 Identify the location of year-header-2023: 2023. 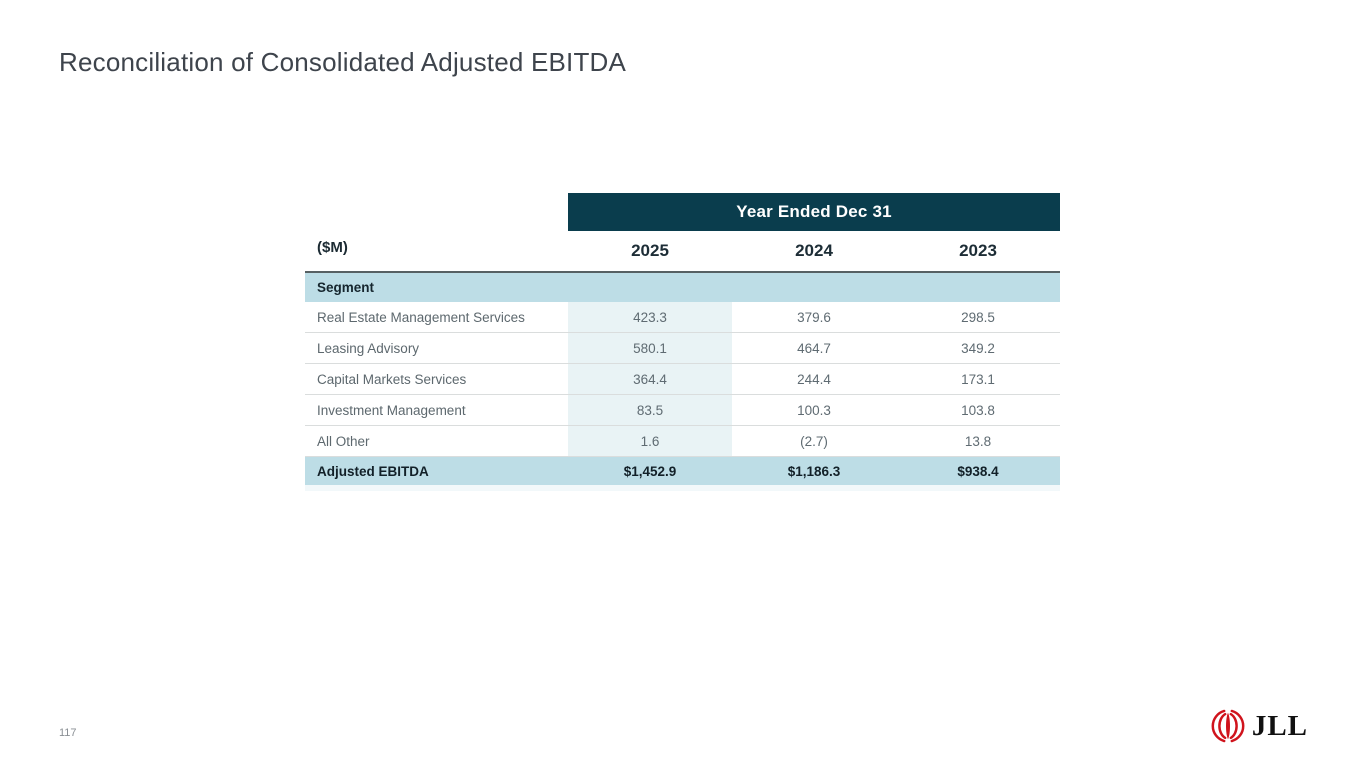
(978, 250).